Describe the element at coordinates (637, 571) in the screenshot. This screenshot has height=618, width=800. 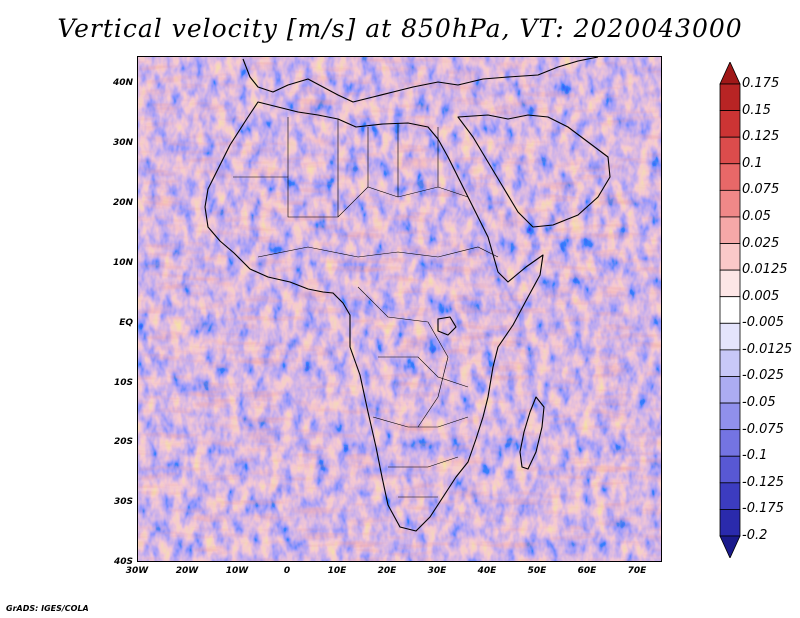
I see `lon-label-70e: 70E` at that location.